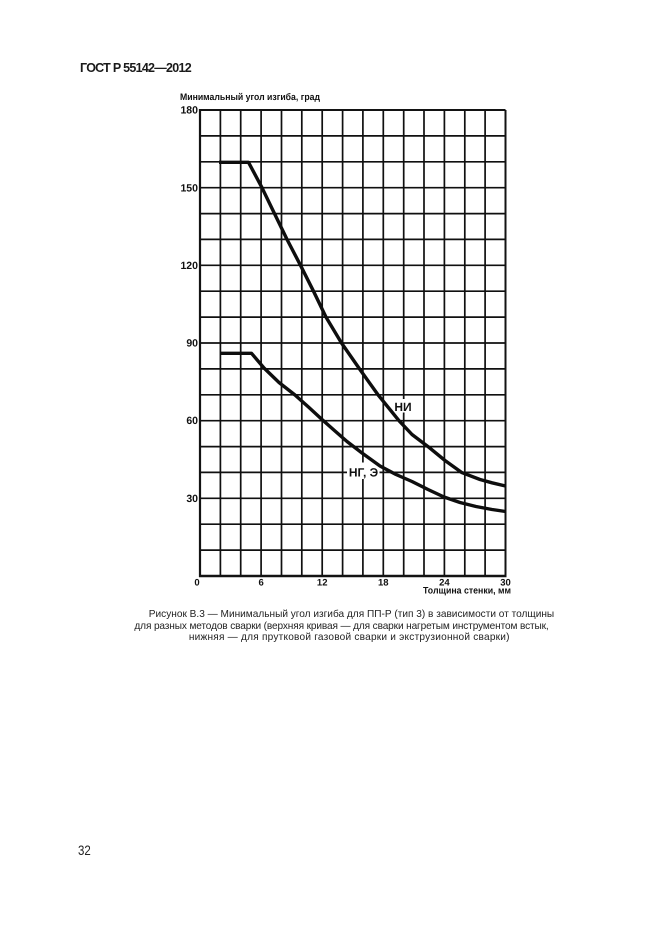 This screenshot has width=661, height=935. What do you see at coordinates (402, 407) in the screenshot?
I see `svg-text: НИ` at bounding box center [402, 407].